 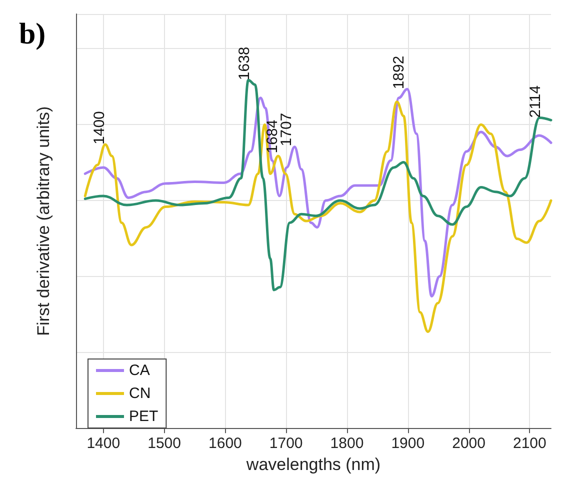 I want to click on annotation: 1400, so click(x=99, y=127).